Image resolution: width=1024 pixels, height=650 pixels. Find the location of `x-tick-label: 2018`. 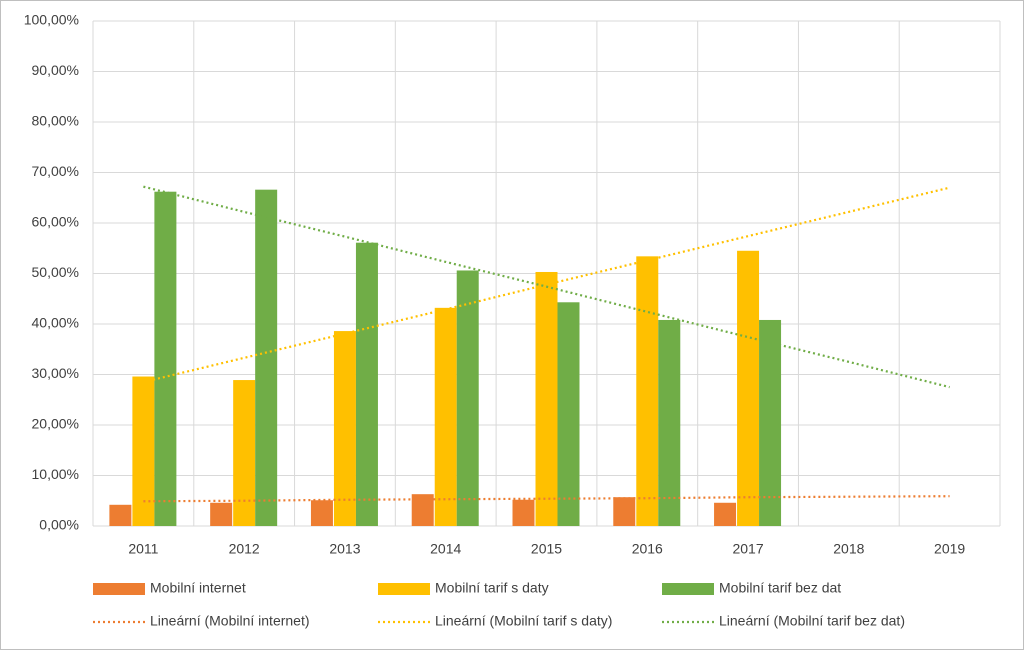

x-tick-label: 2018 is located at coordinates (848, 549).